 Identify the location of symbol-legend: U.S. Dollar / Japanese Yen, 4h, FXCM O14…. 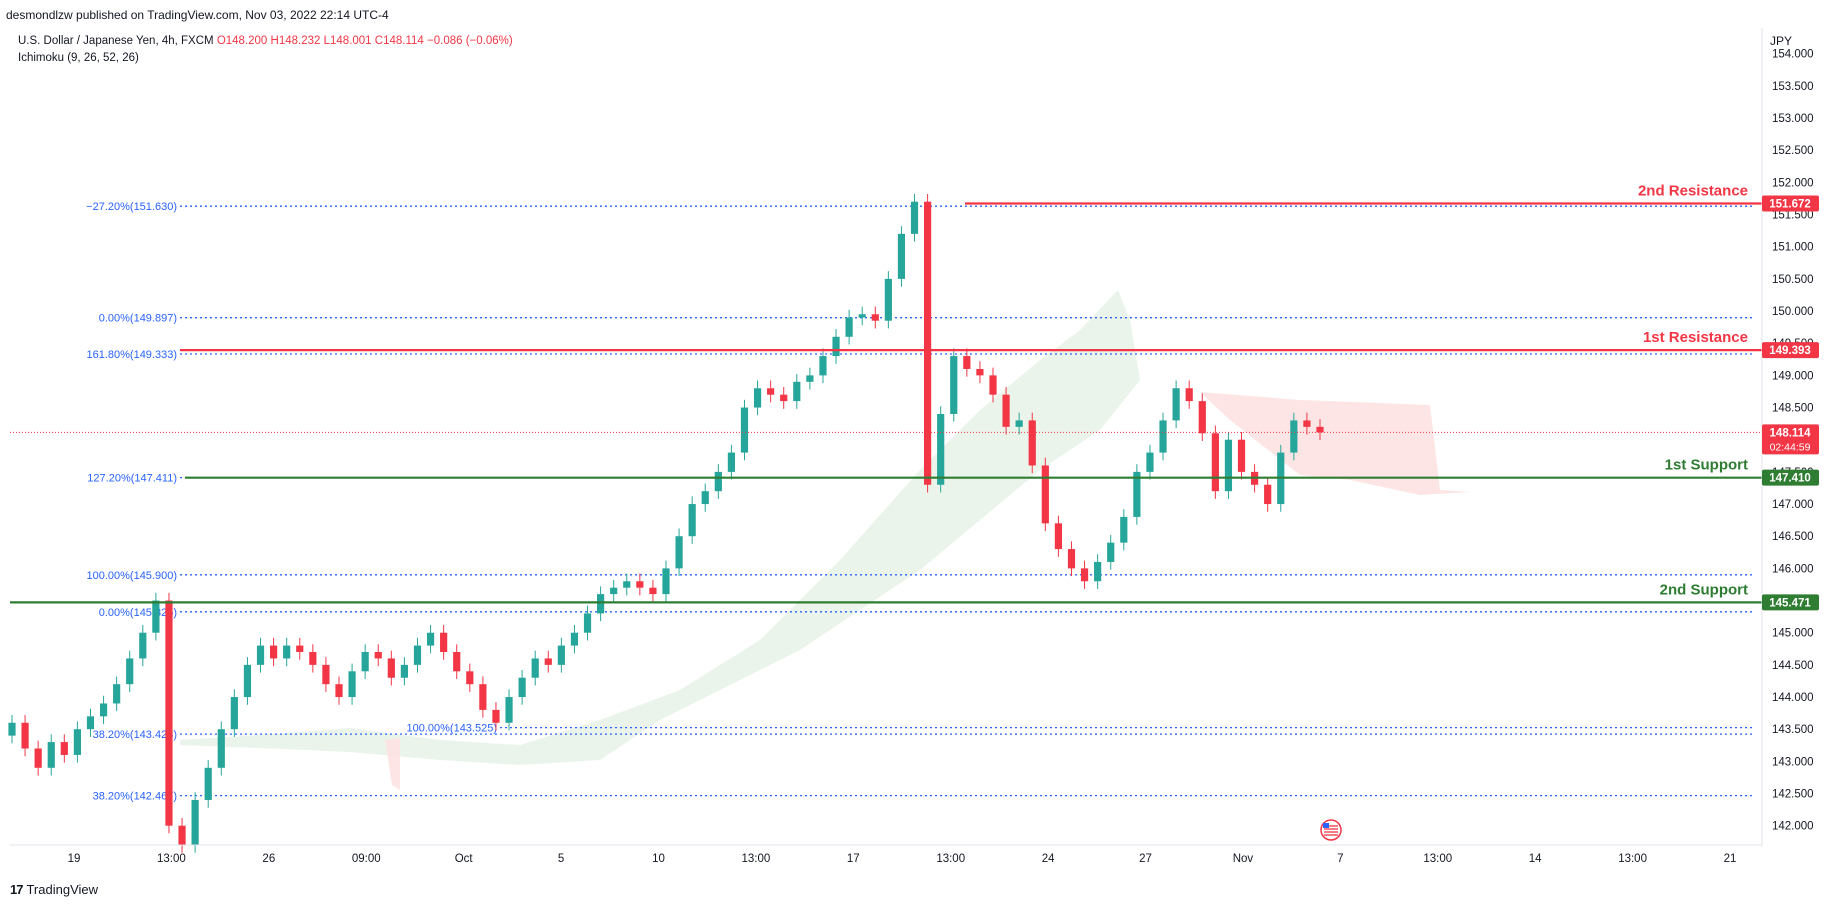
(265, 41).